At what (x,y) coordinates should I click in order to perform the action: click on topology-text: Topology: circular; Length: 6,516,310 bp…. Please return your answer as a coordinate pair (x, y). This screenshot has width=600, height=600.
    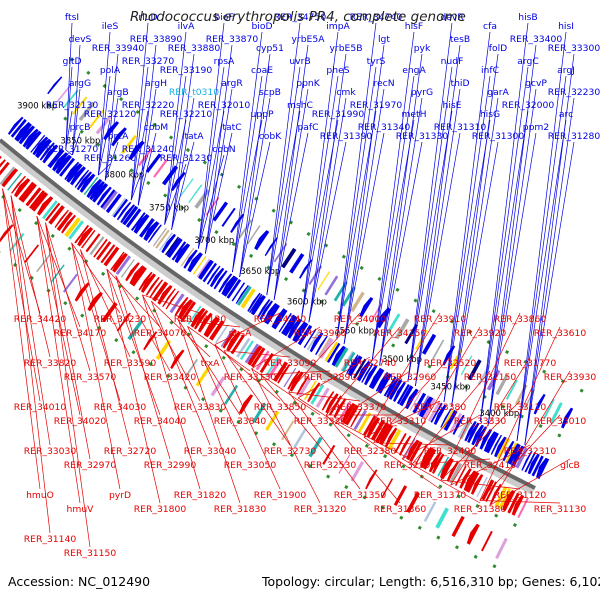
    Looking at the image, I should click on (431, 581).